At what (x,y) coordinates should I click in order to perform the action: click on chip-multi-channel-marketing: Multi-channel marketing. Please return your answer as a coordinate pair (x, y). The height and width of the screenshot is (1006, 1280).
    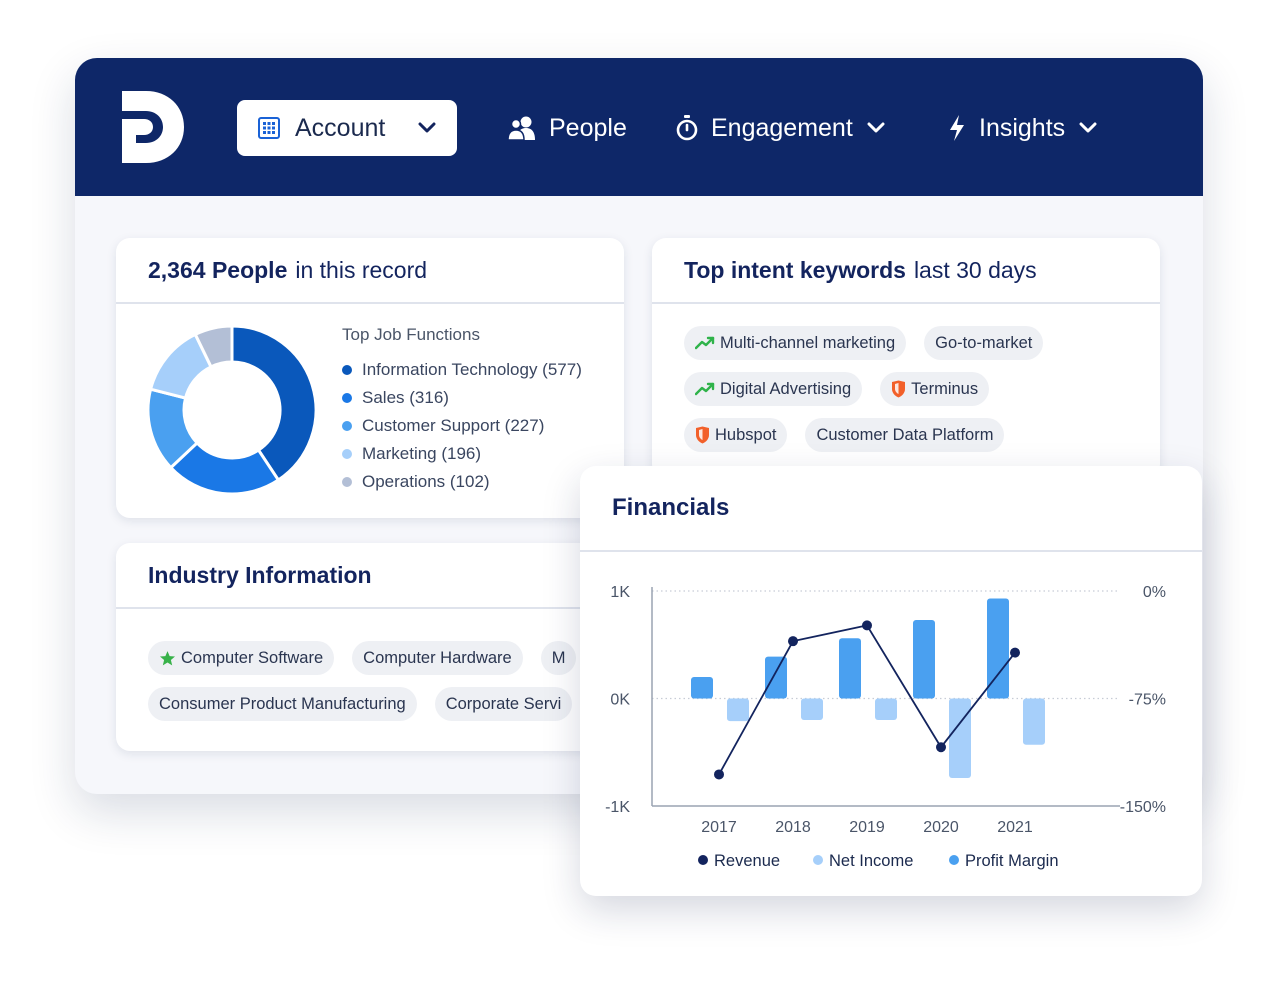
    Looking at the image, I should click on (795, 343).